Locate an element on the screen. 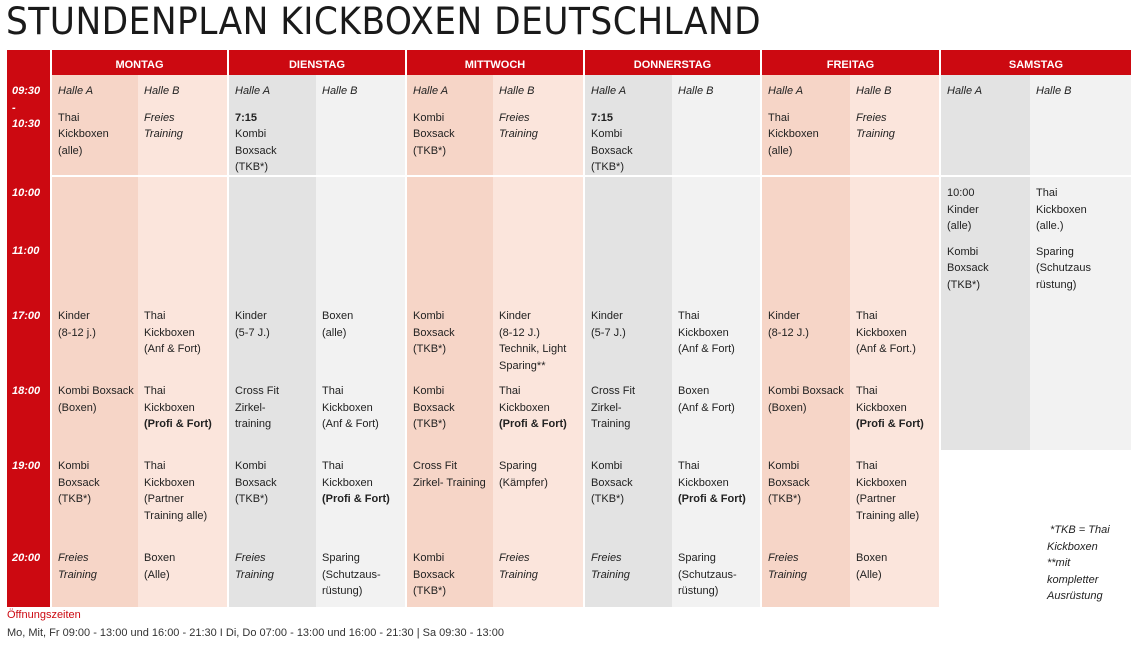 The image size is (1133, 645). time-text: 10:30 is located at coordinates (26, 124).